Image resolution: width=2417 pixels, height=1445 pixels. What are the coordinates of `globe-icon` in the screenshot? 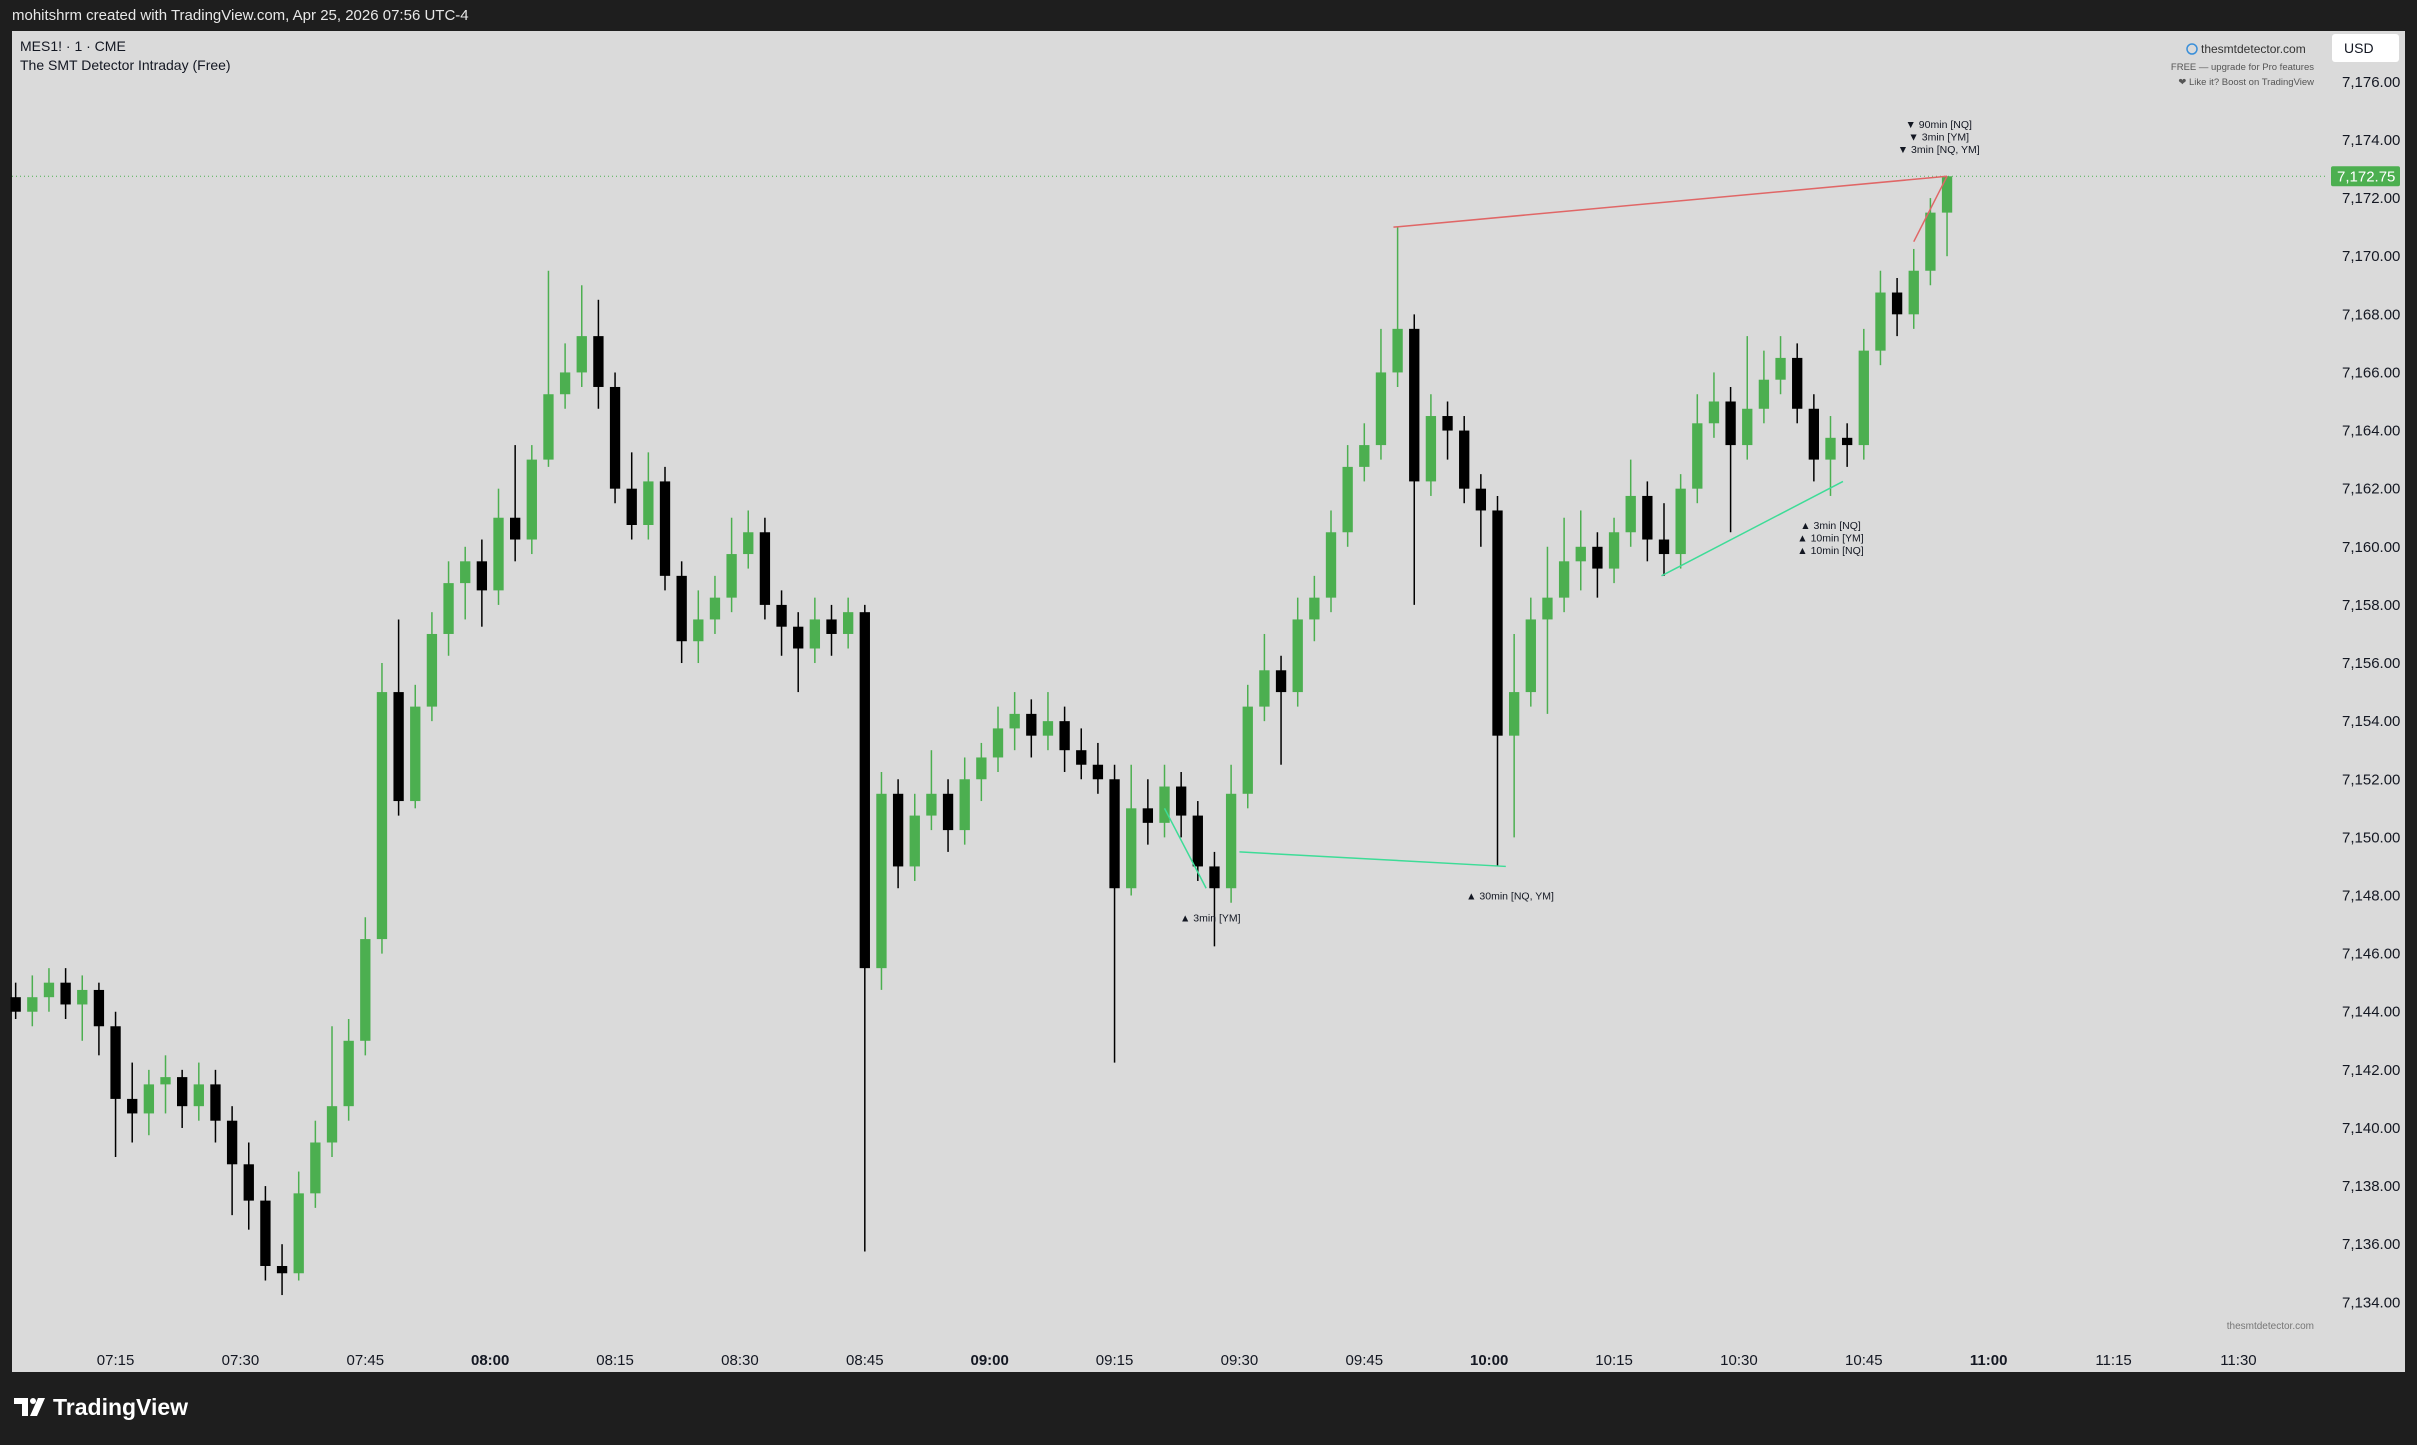 It's located at (2192, 49).